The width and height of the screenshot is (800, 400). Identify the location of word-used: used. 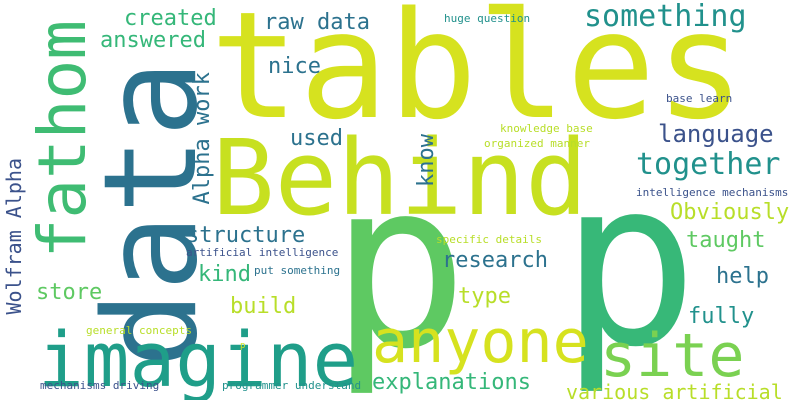
(316, 138).